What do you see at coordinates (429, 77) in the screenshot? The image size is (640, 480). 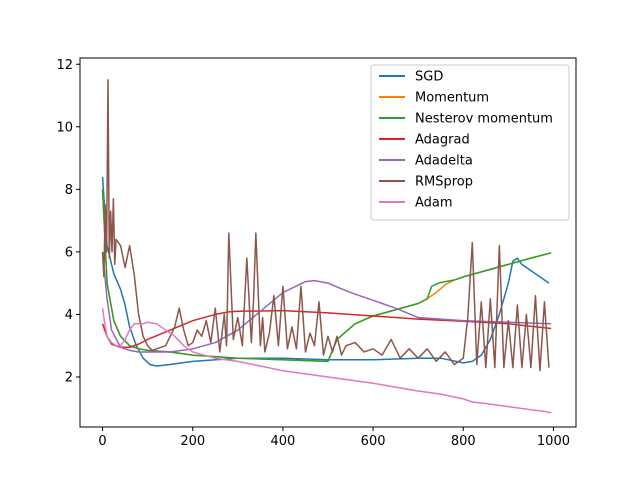 I see `legend-label: SGD` at bounding box center [429, 77].